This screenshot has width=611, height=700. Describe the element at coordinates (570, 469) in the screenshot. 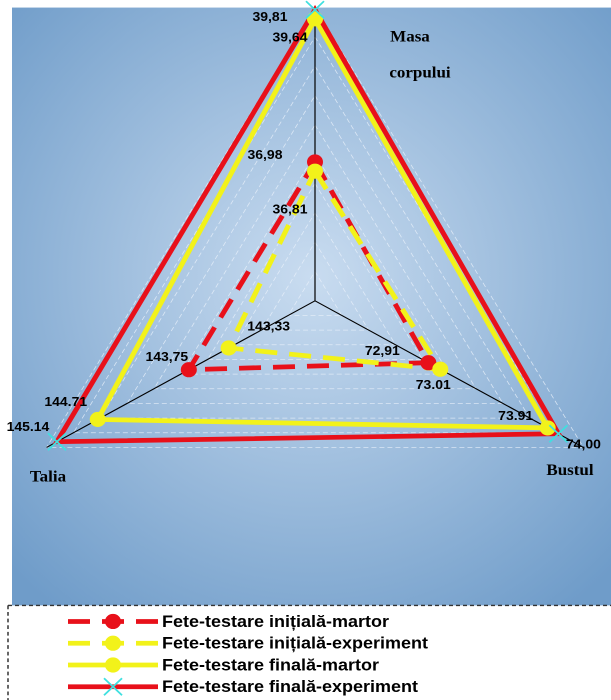

I see `axis-label: Bustul` at that location.